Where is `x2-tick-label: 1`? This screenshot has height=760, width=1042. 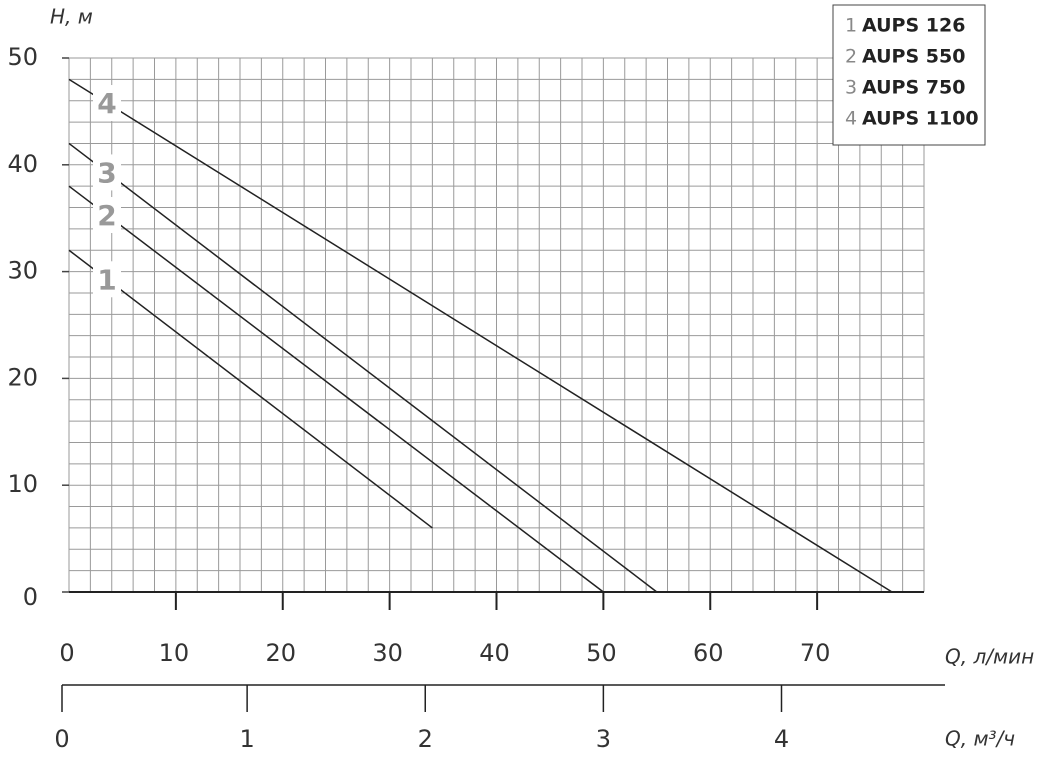
x2-tick-label: 1 is located at coordinates (246, 739).